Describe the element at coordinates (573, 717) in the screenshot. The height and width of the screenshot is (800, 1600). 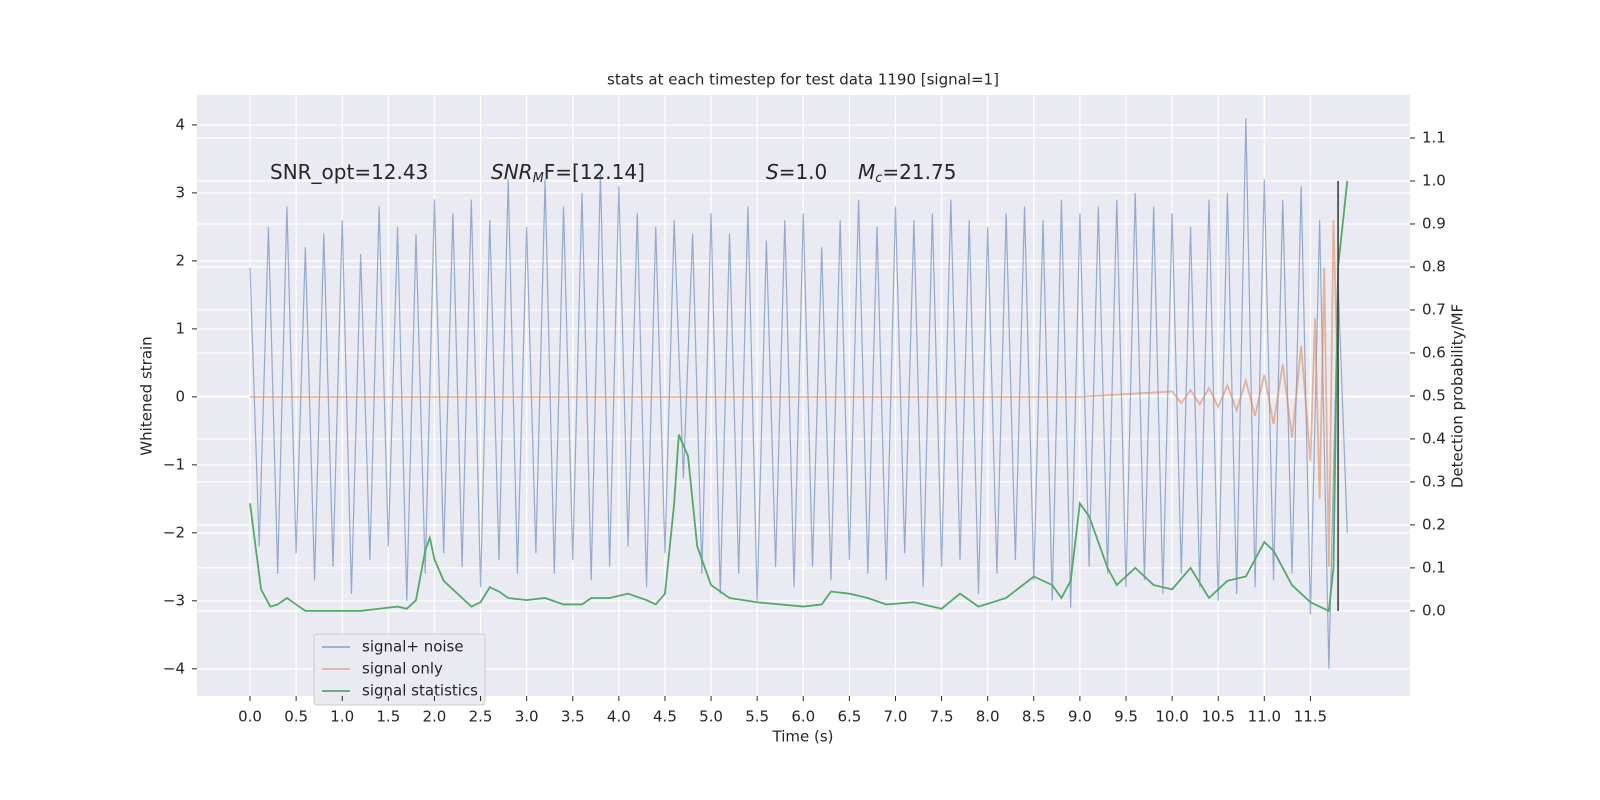
I see `x-tick-label: 3.5` at that location.